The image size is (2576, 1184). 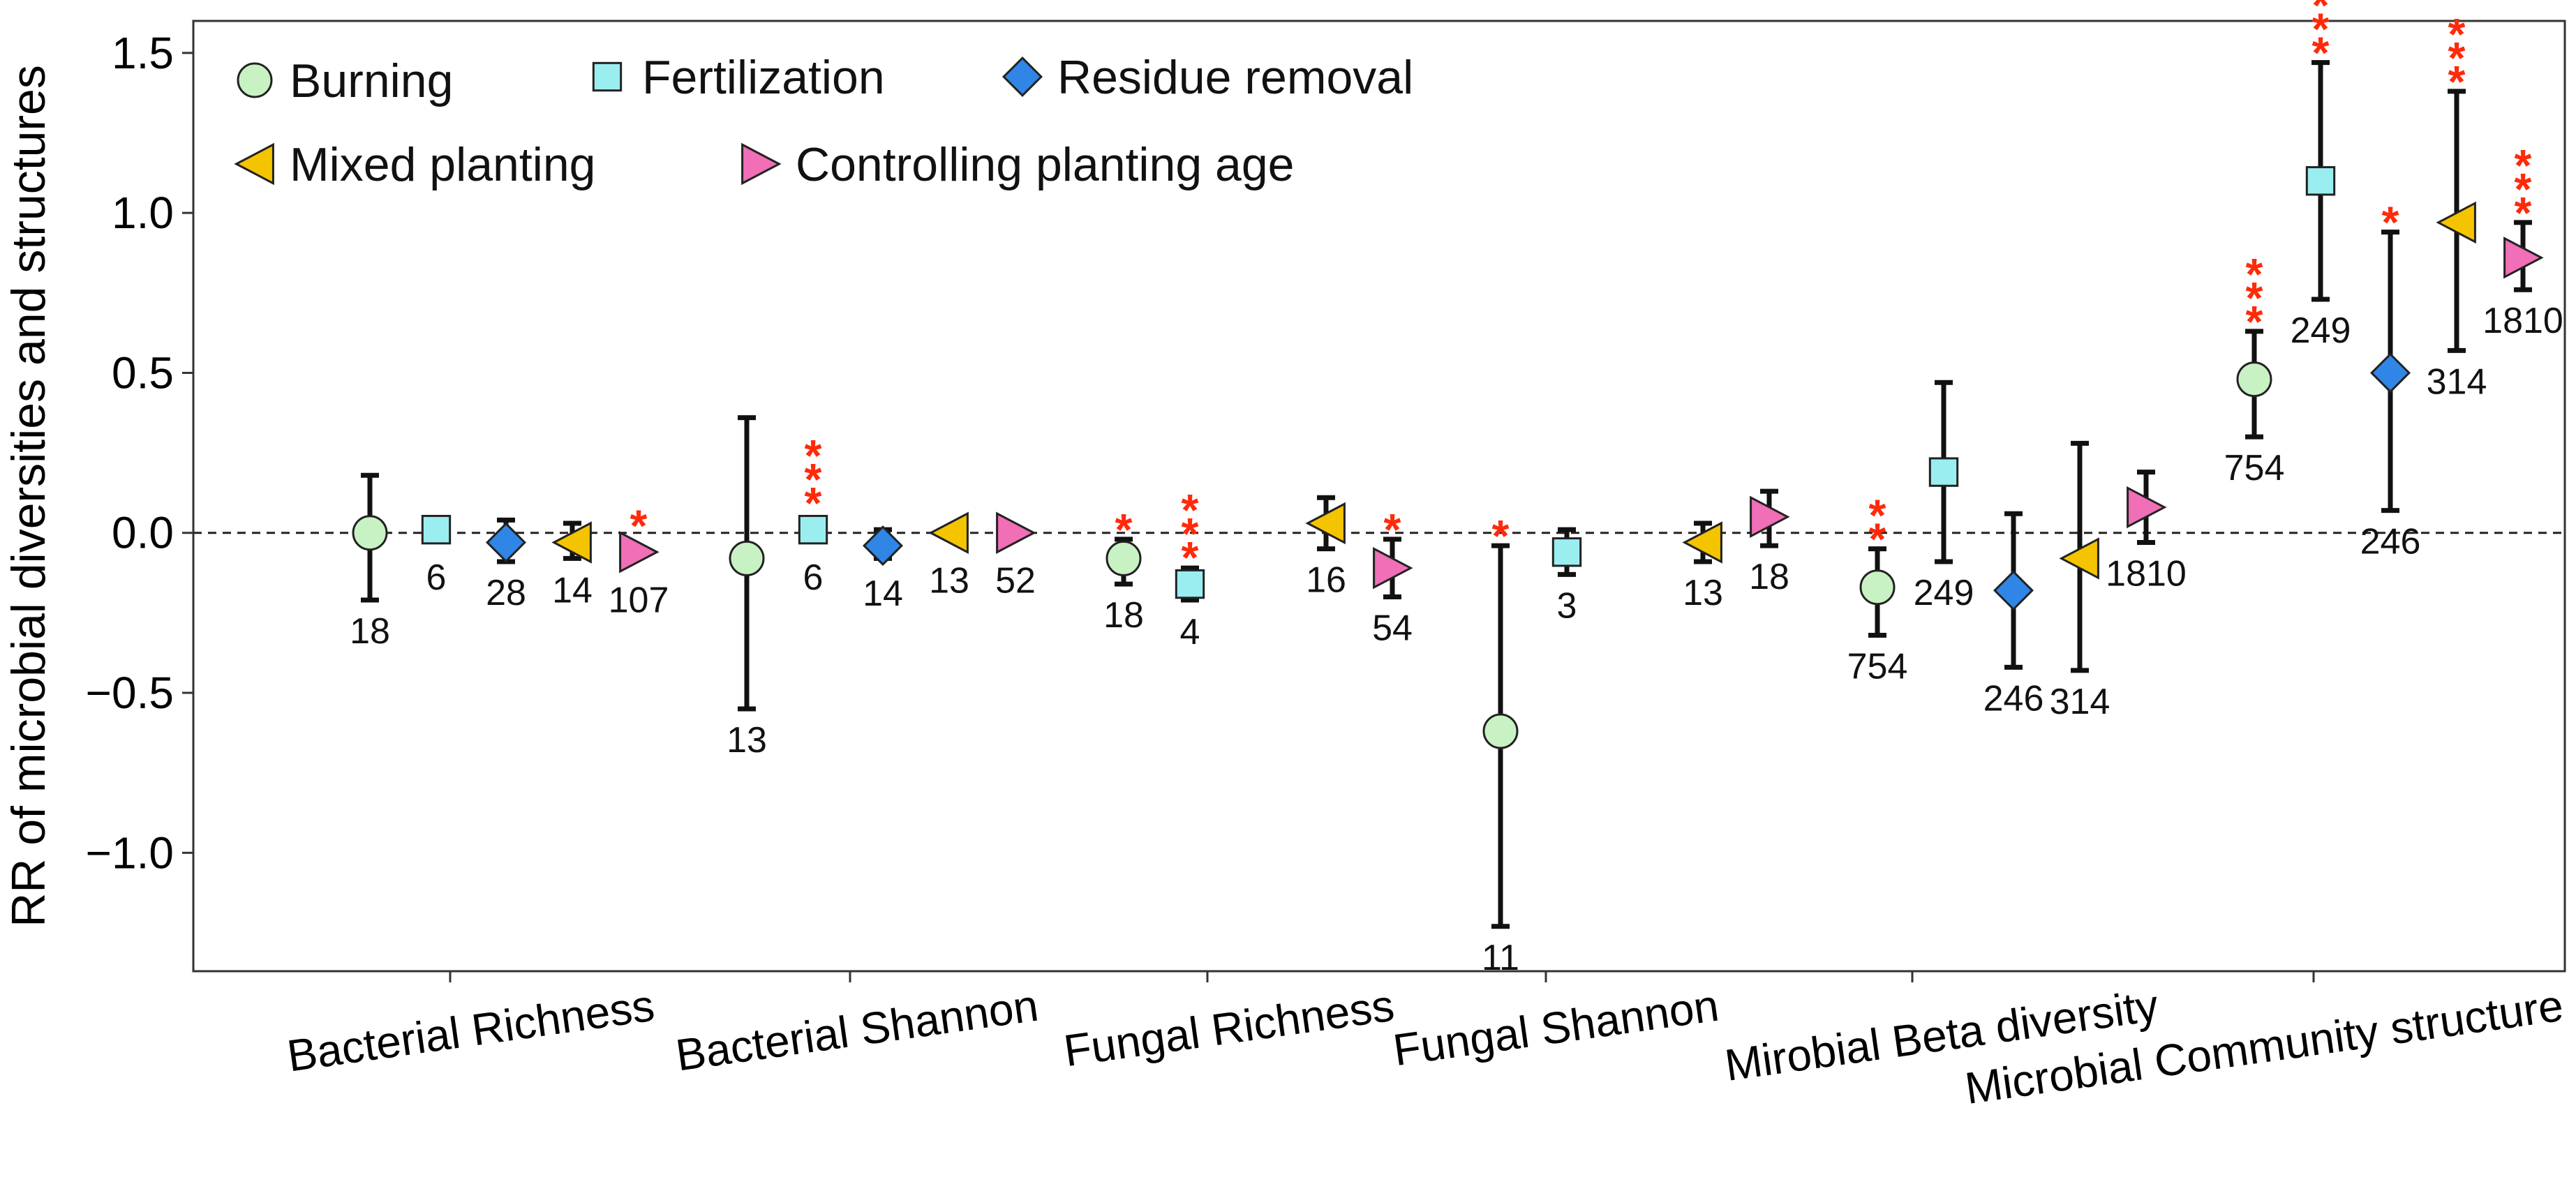 I want to click on legend-label: Fertilization, so click(x=763, y=77).